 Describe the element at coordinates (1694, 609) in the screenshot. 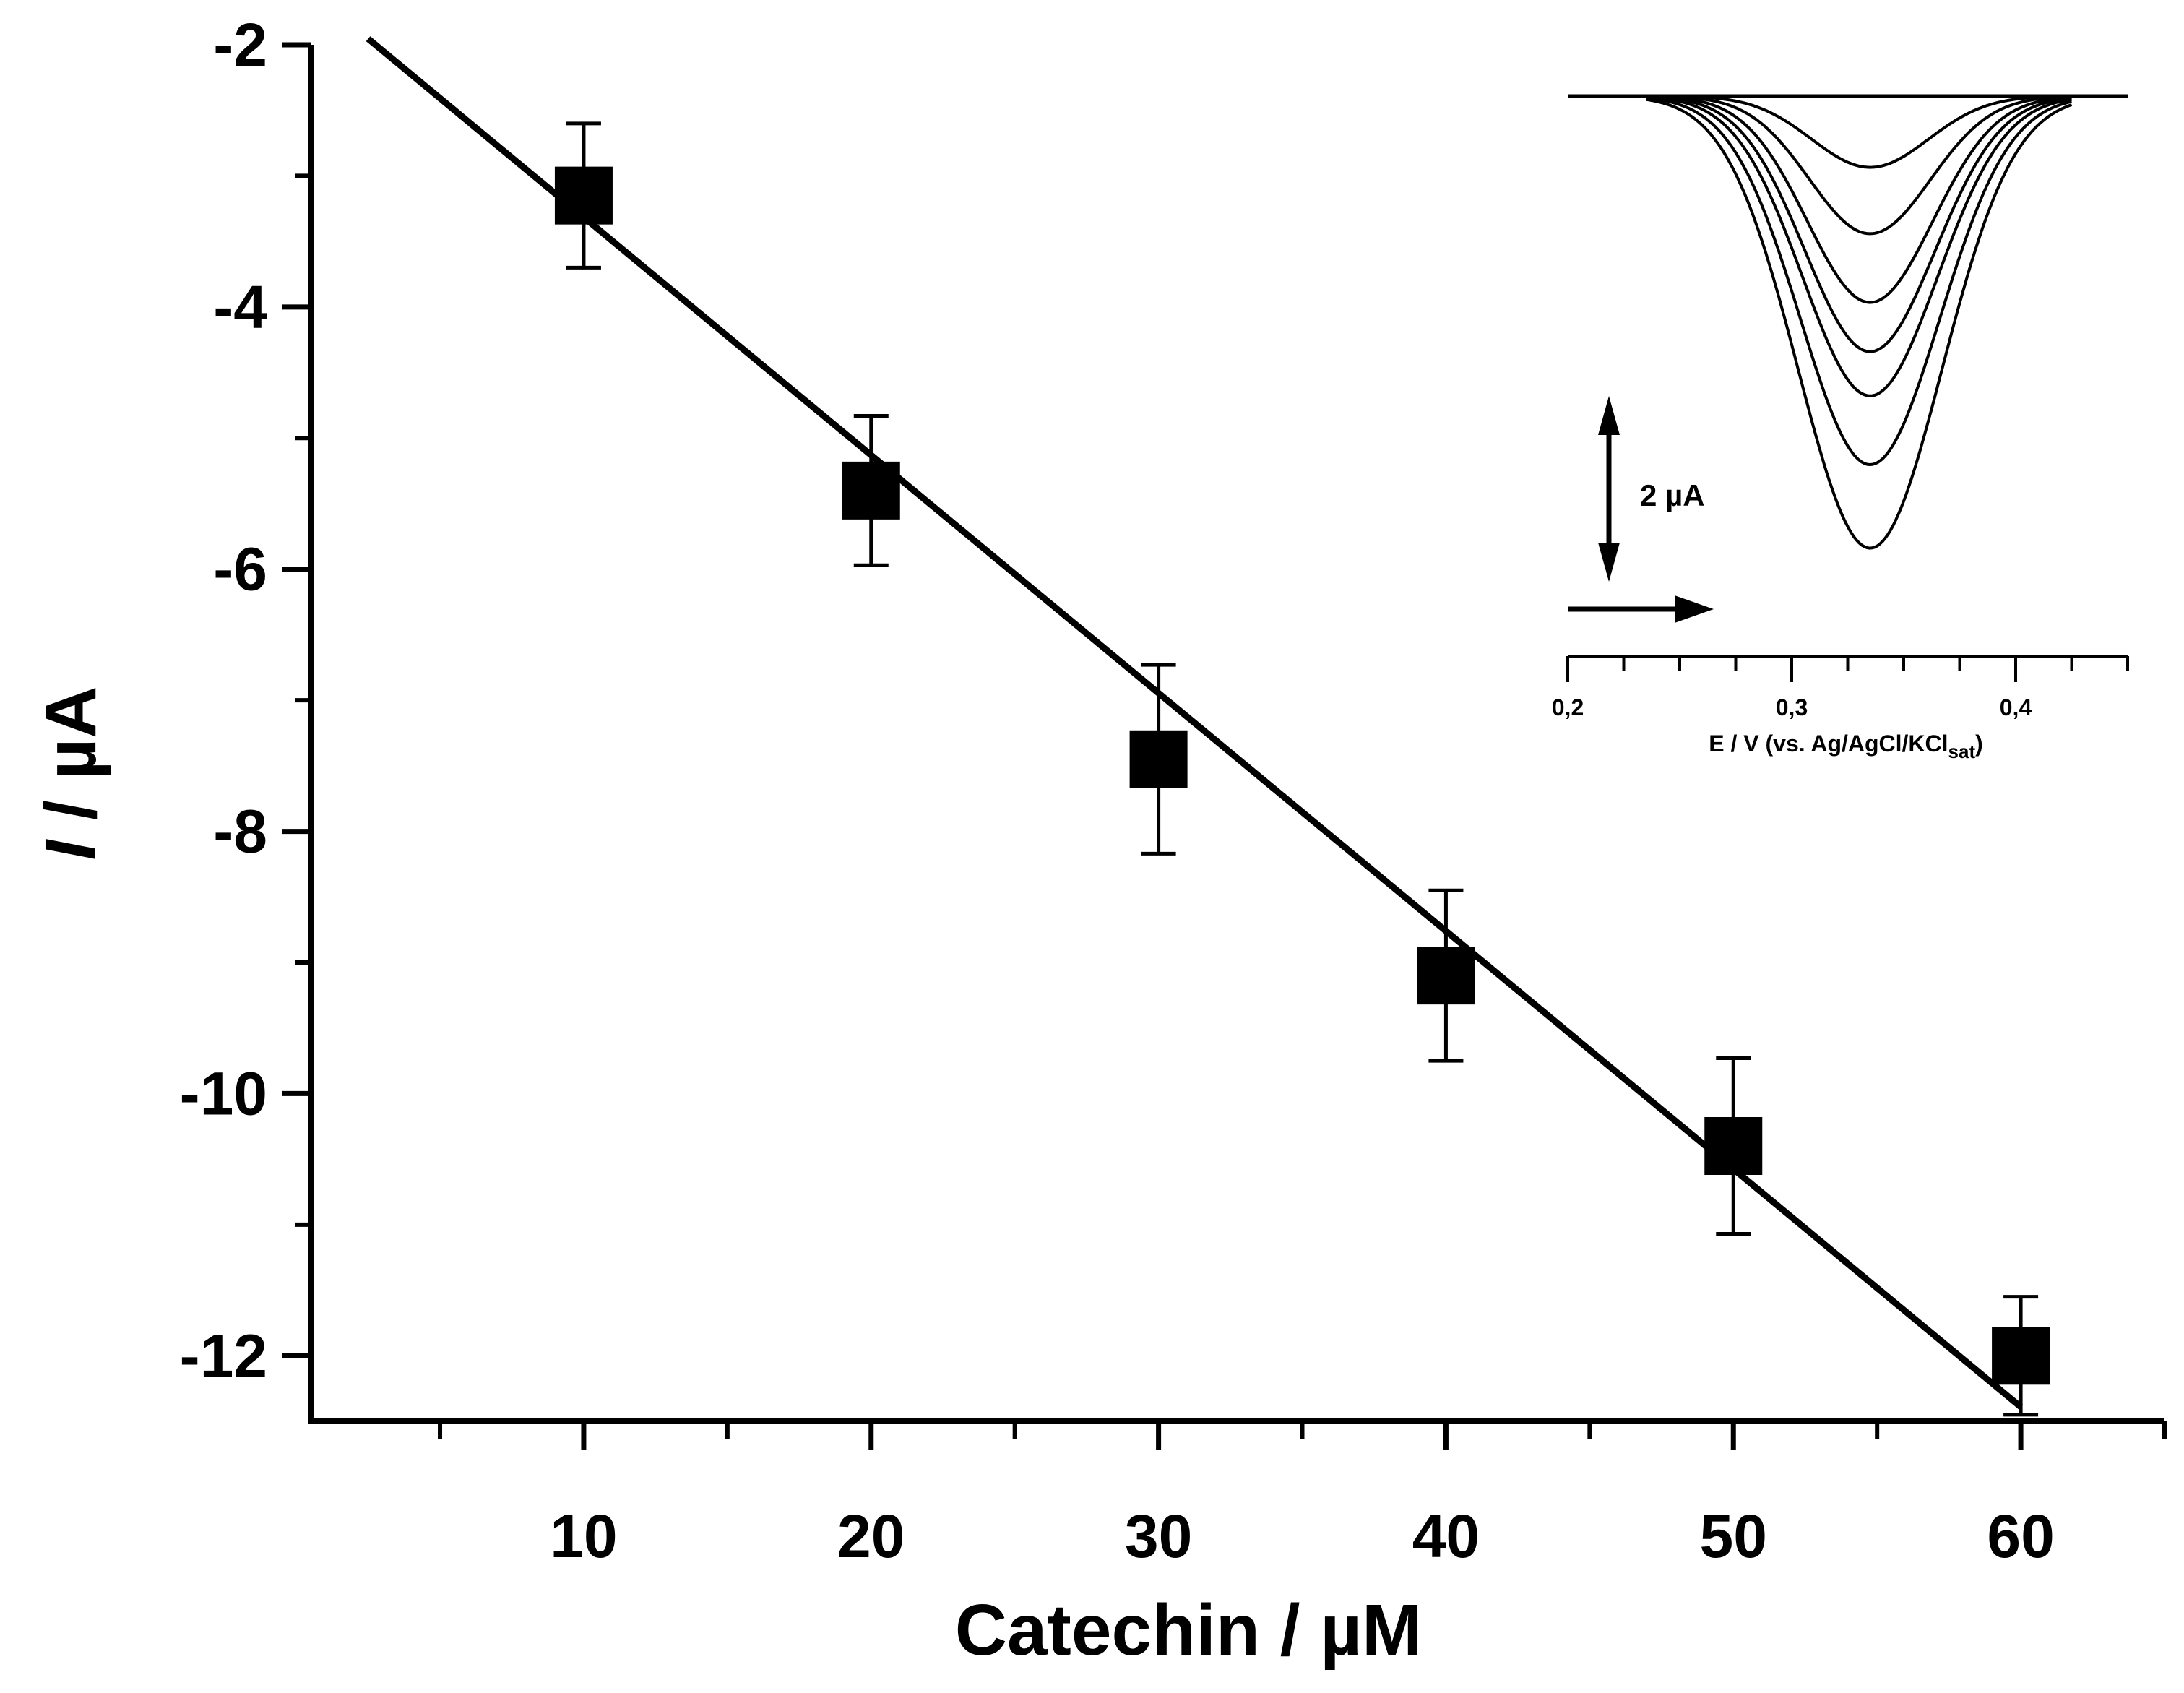

I see `arrow-right-icon` at that location.